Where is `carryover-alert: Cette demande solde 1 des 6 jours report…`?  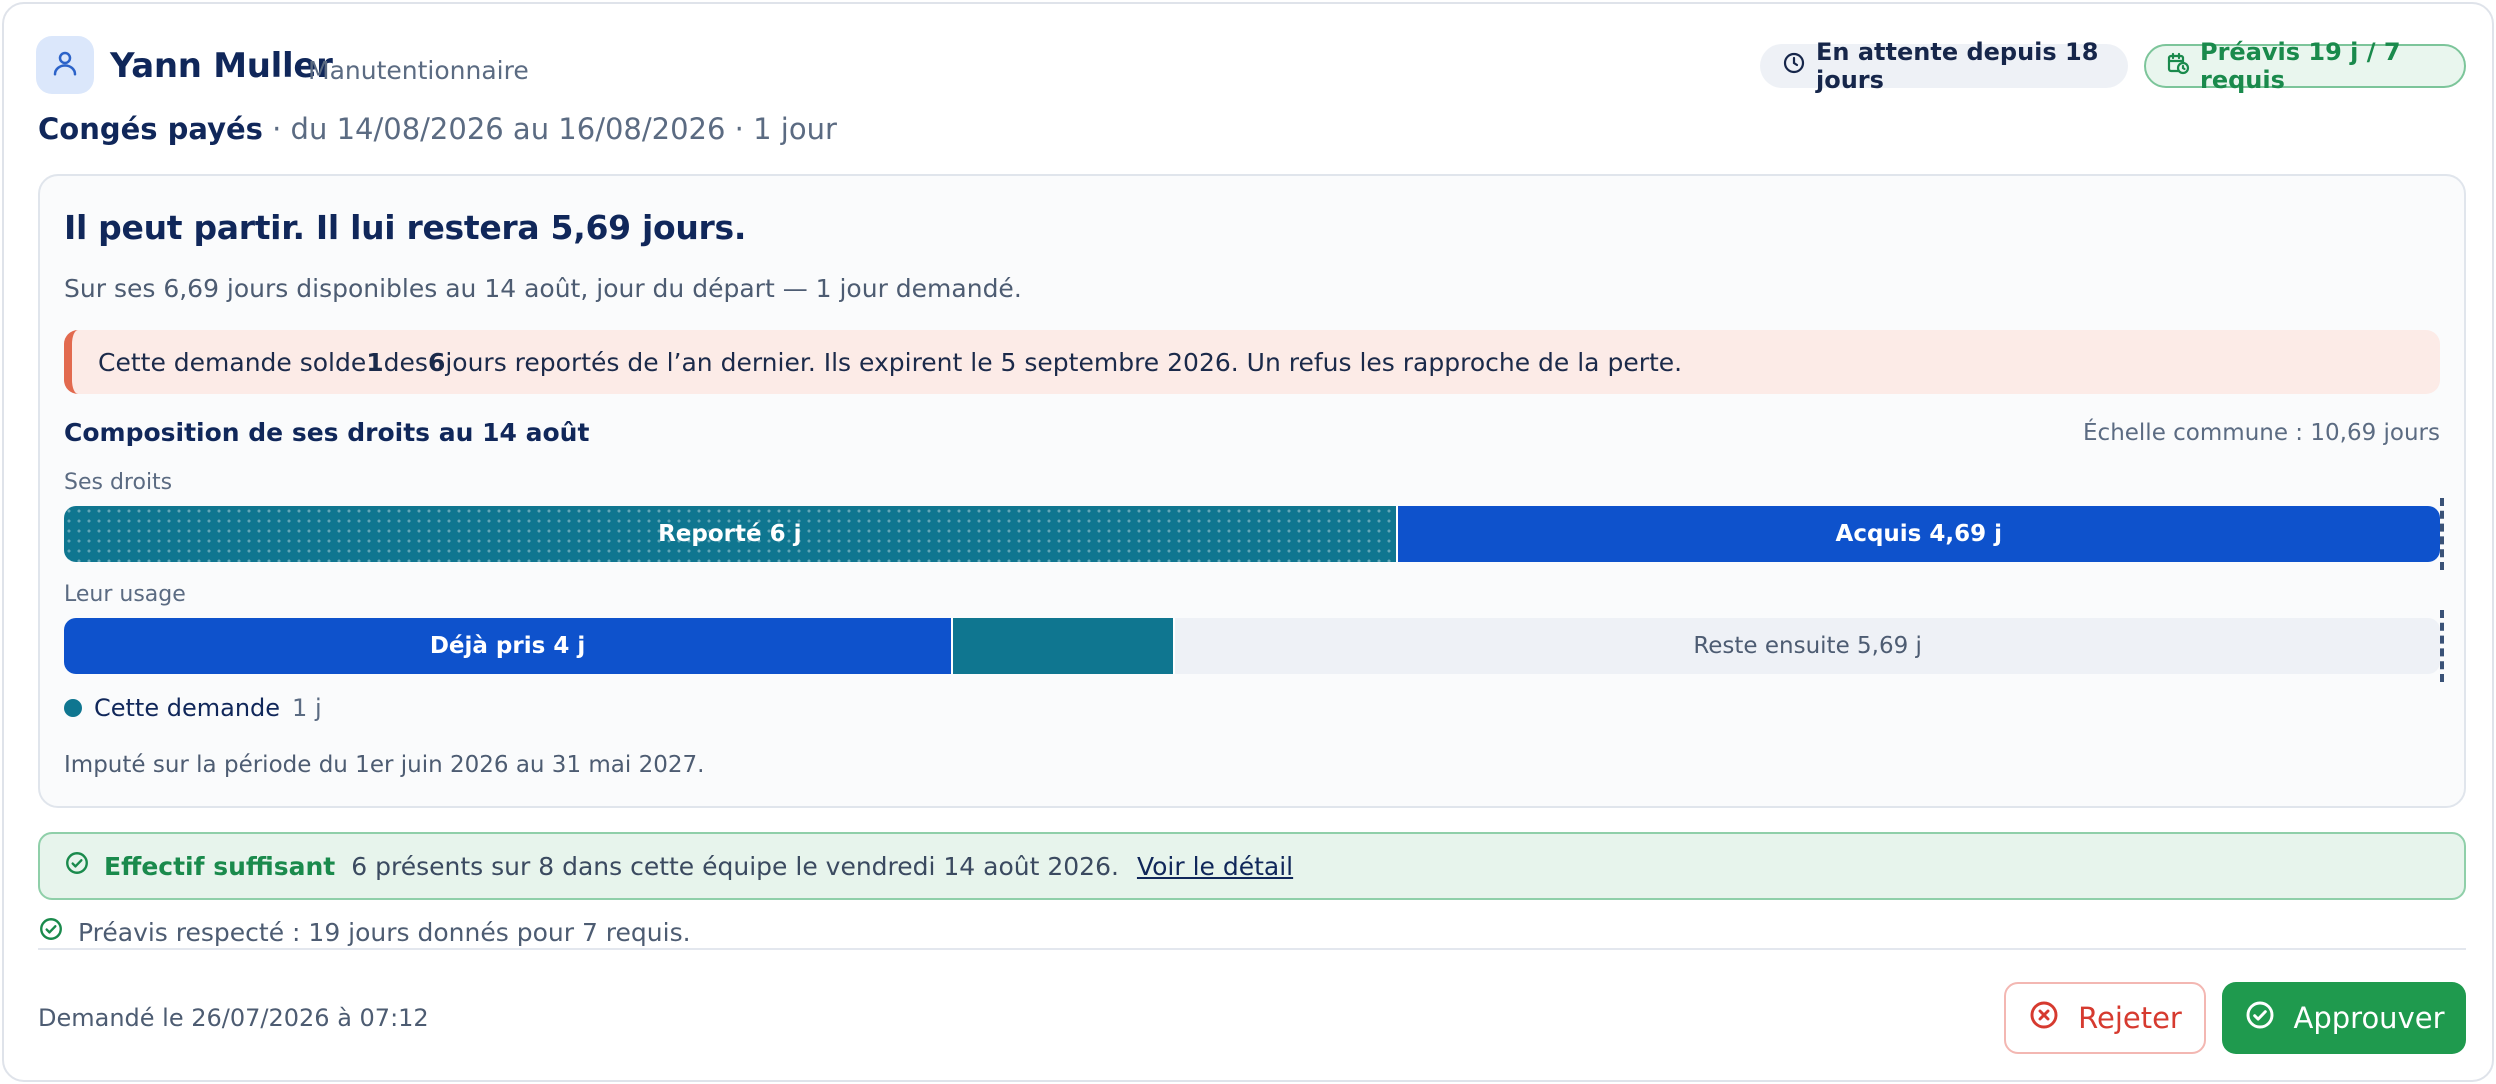 carryover-alert: Cette demande solde 1 des 6 jours report… is located at coordinates (1252, 362).